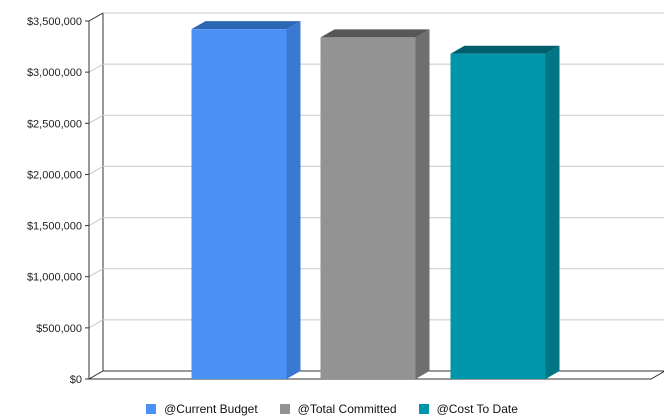 The image size is (664, 420). What do you see at coordinates (96, 17) in the screenshot?
I see `left-wall-top-edge` at bounding box center [96, 17].